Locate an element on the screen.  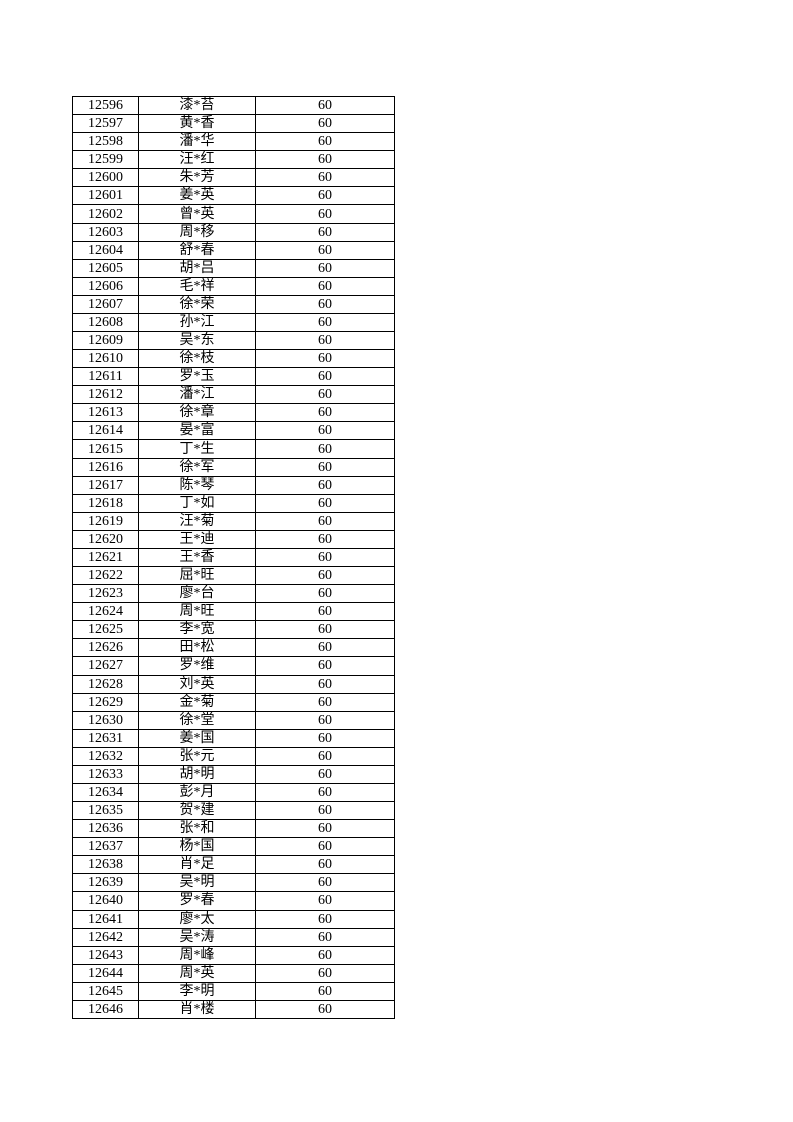
id-cell: 12601 is located at coordinates (105, 196).